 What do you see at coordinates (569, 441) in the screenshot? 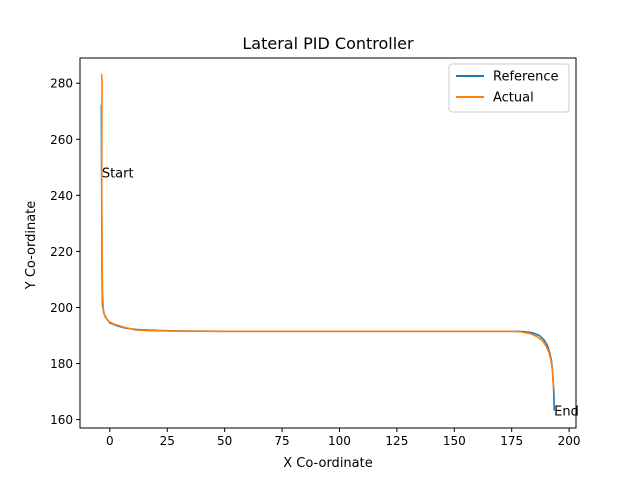
I see `x-tick-label: 200` at bounding box center [569, 441].